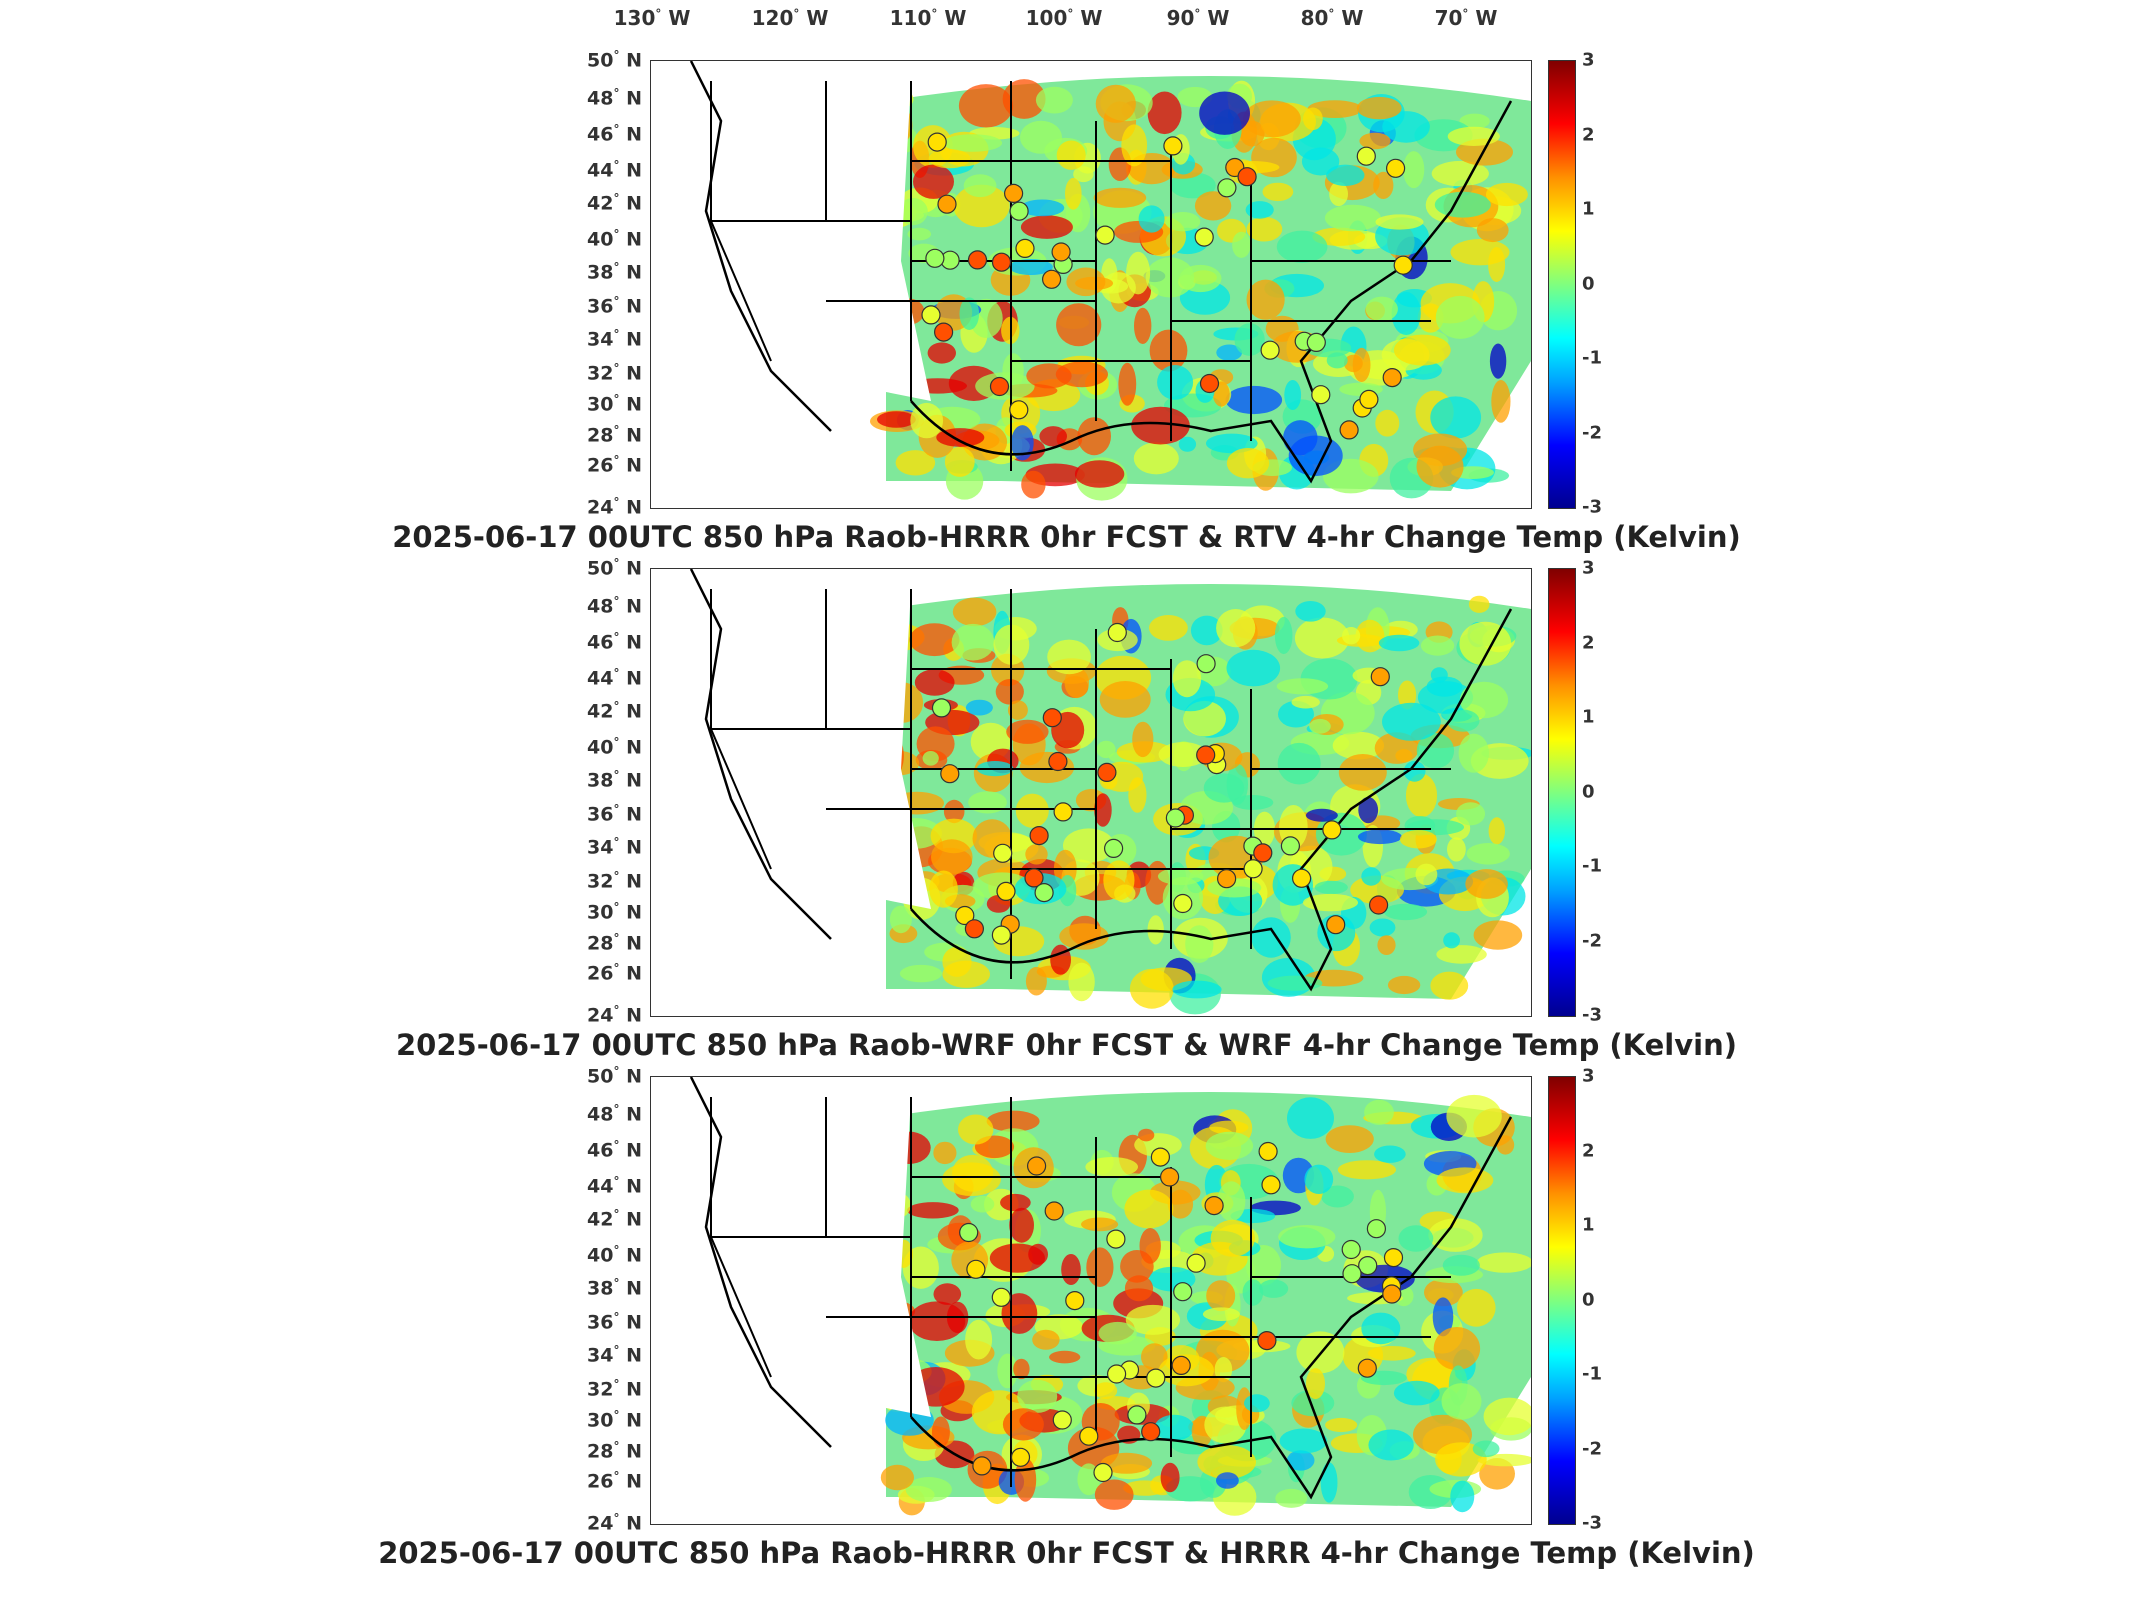 The height and width of the screenshot is (1600, 2133). Describe the element at coordinates (614, 203) in the screenshot. I see `lat-tick-label: 42° N` at that location.